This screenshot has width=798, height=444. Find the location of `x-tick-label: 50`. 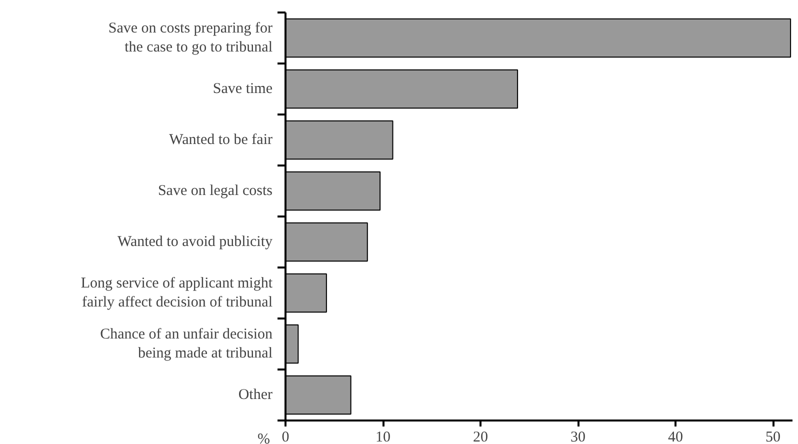

x-tick-label: 50 is located at coordinates (773, 437).